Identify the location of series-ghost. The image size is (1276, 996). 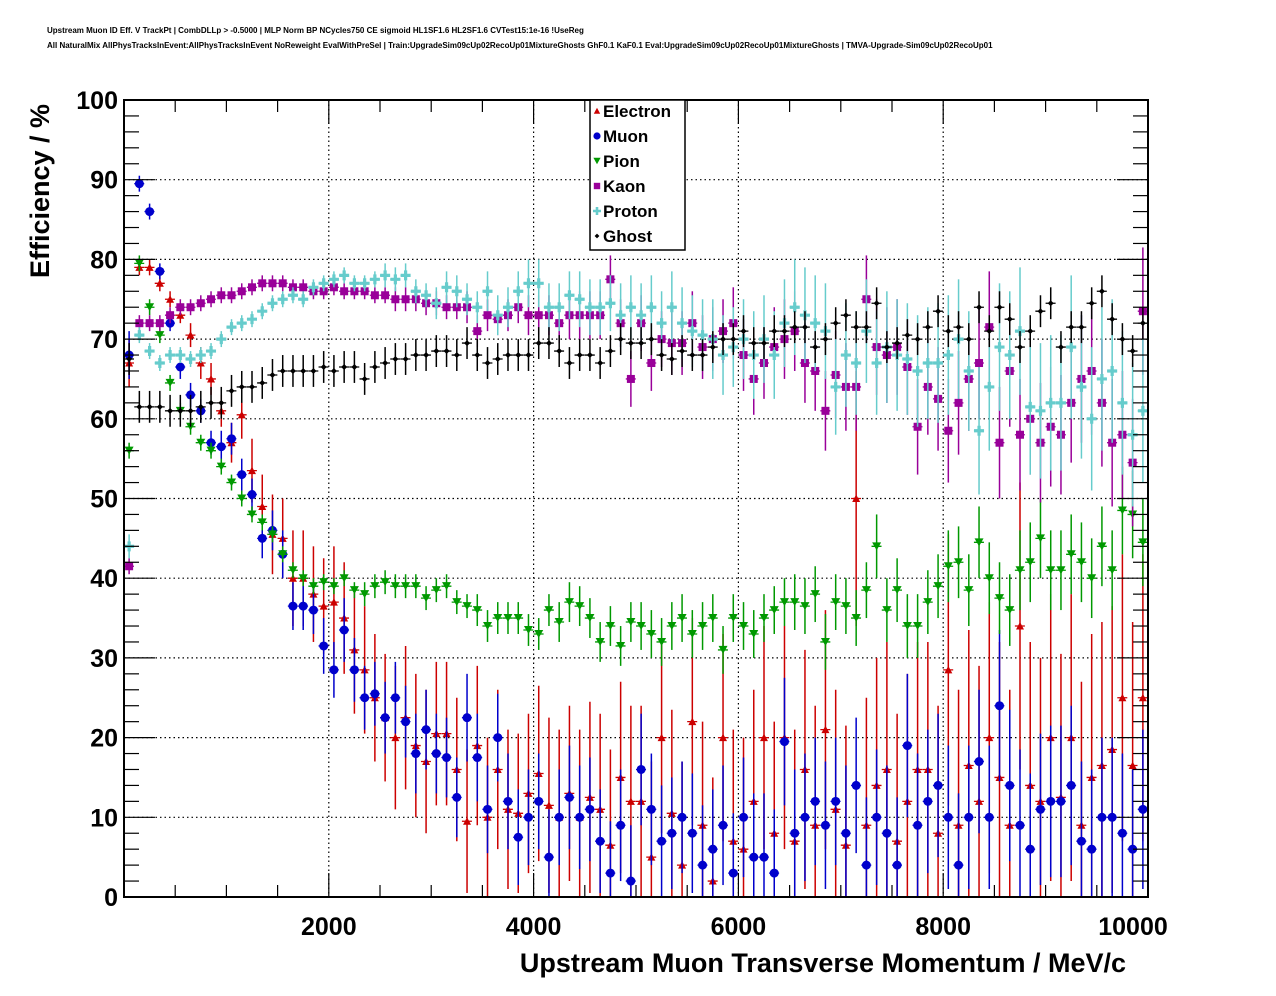
(636, 351).